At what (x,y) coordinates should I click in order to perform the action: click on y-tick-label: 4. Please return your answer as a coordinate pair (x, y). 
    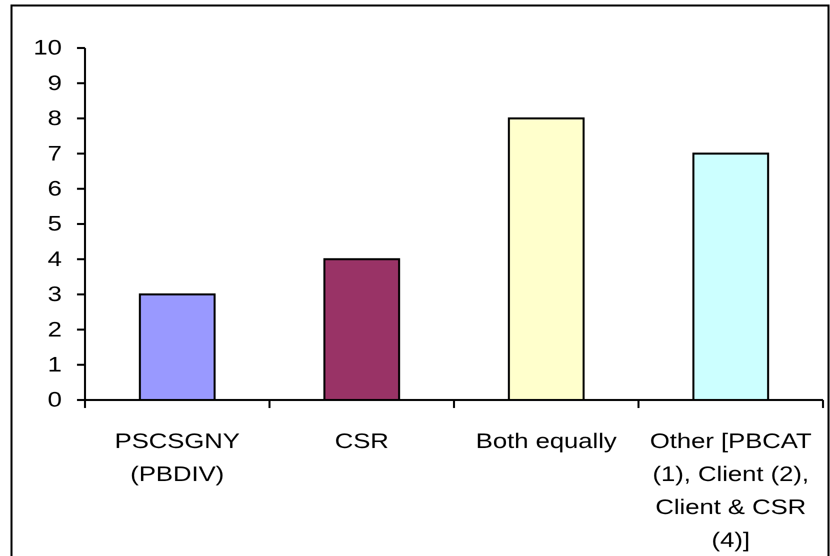
    Looking at the image, I should click on (55, 258).